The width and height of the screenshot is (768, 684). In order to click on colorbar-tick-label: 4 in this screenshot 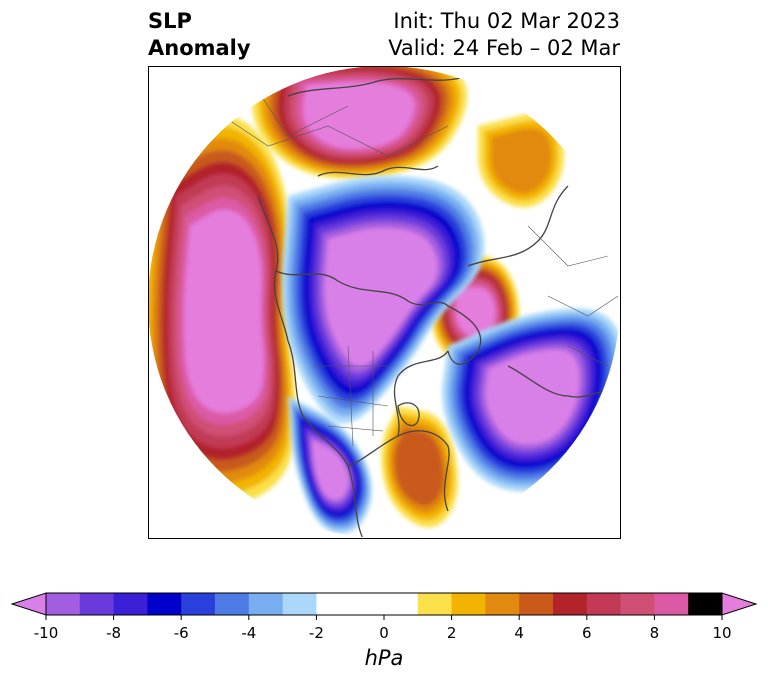, I will do `click(519, 633)`.